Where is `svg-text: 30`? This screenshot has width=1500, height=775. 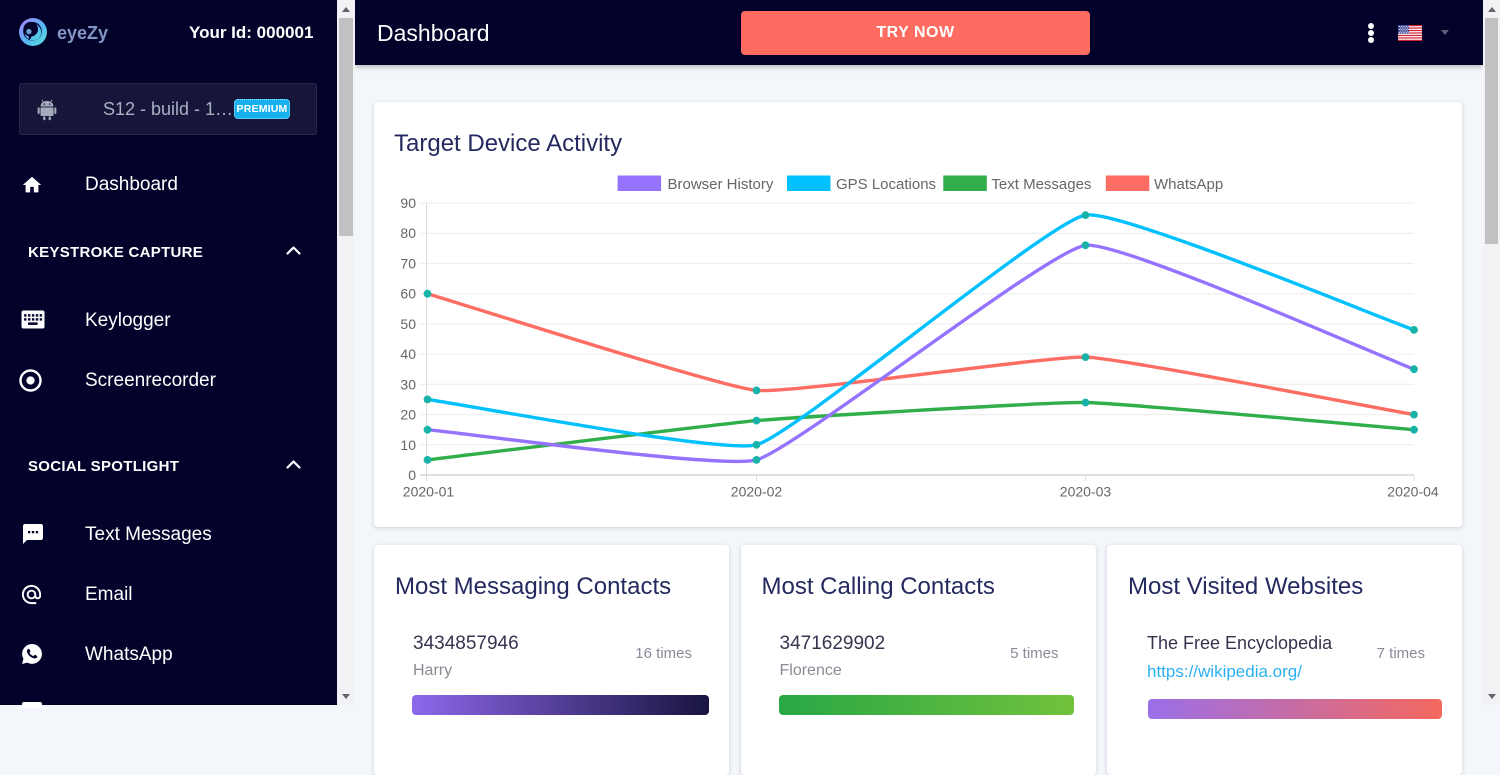
svg-text: 30 is located at coordinates (408, 384).